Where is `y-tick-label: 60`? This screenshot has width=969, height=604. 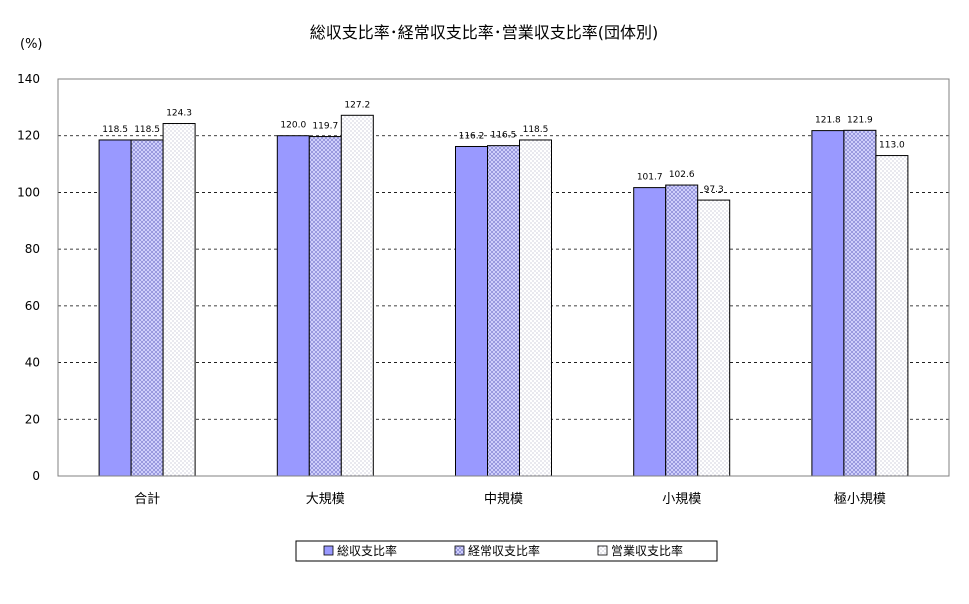 y-tick-label: 60 is located at coordinates (32, 306).